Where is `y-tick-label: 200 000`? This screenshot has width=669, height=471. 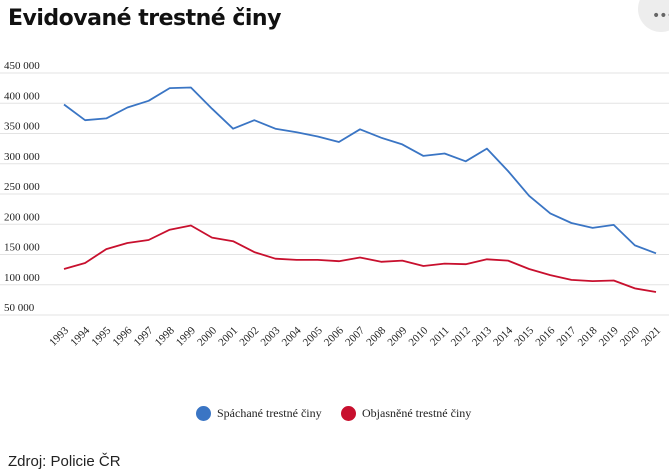 y-tick-label: 200 000 is located at coordinates (22, 217).